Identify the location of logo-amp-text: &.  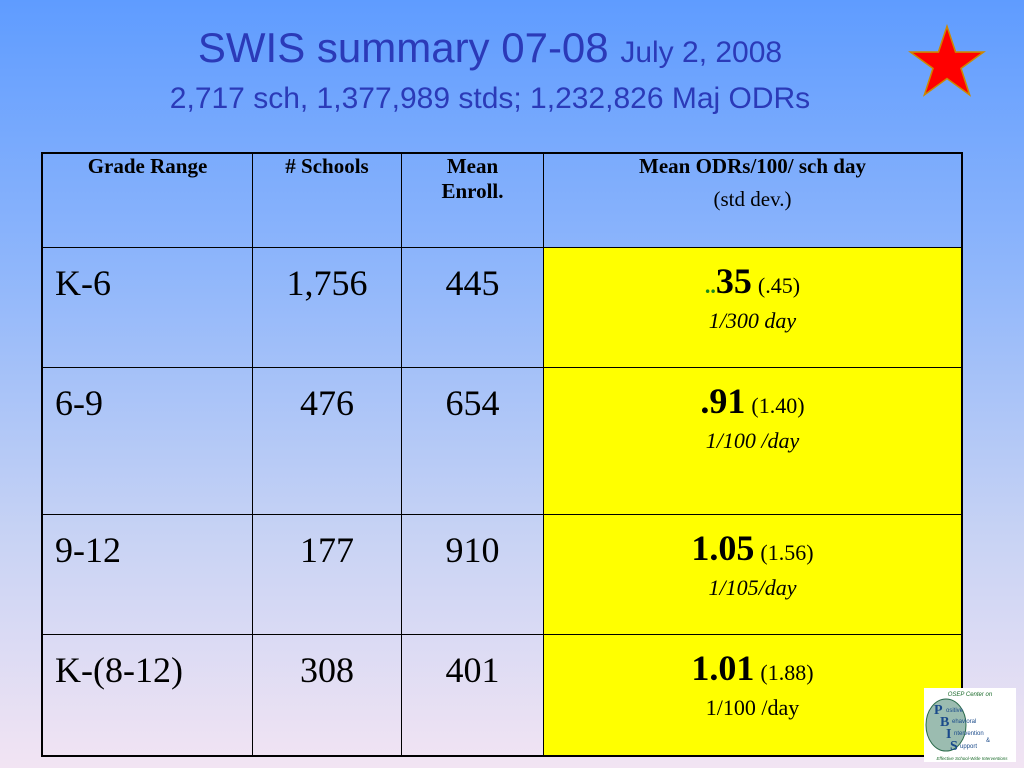
(988, 741).